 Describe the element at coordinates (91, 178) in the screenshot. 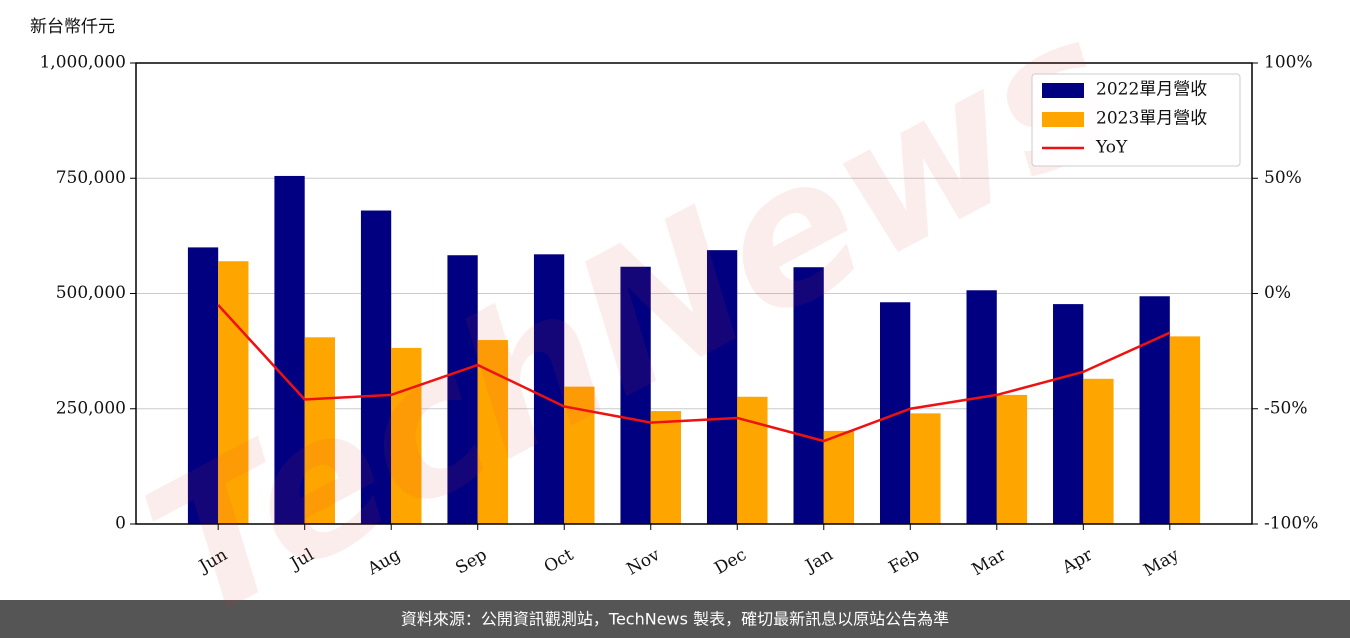

I see `y-tick-label: 750,000` at that location.